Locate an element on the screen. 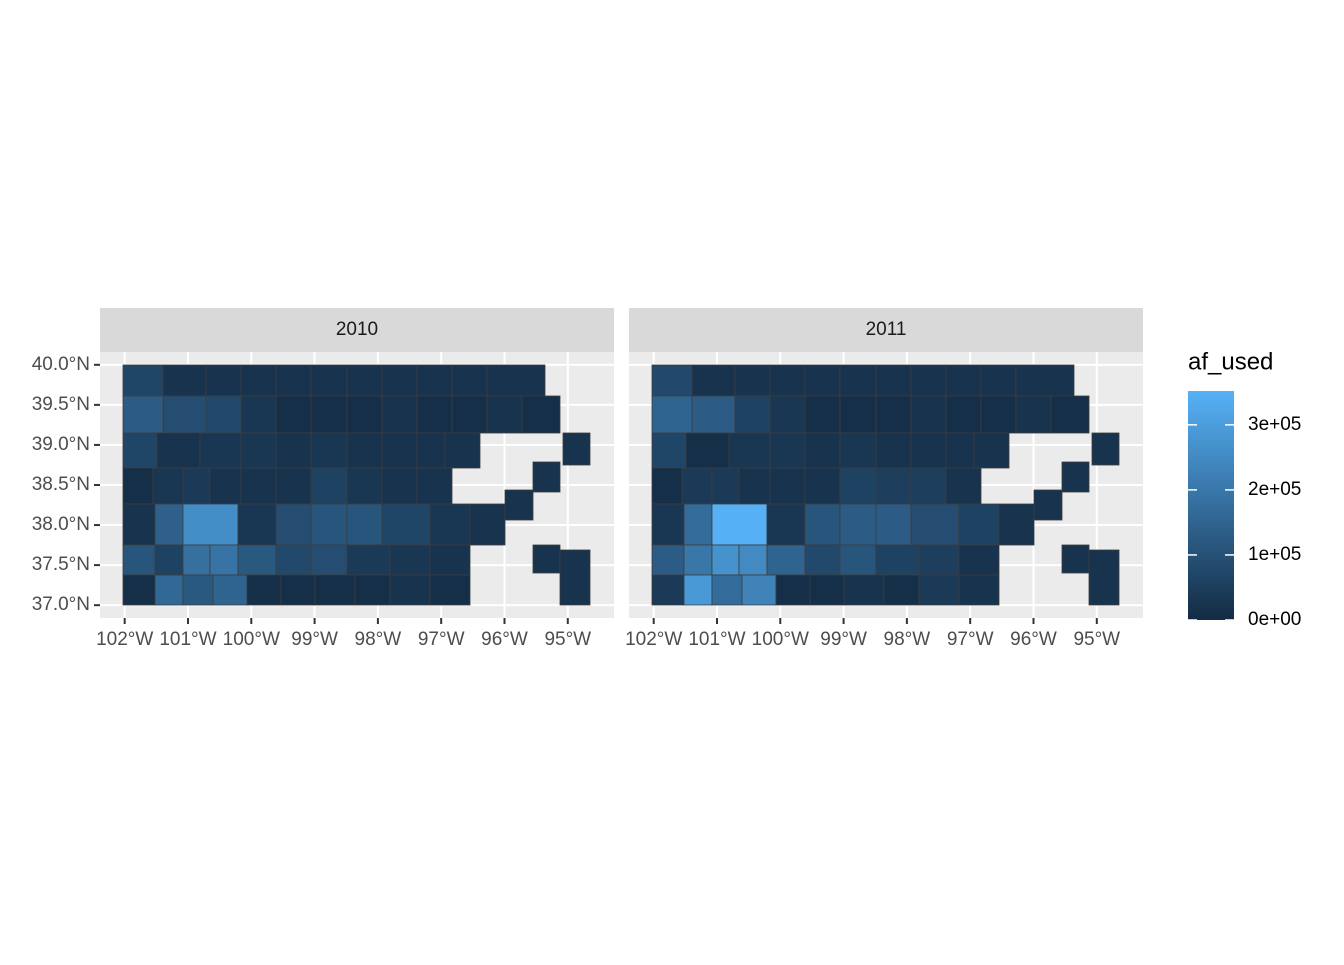 The width and height of the screenshot is (1344, 965). y-tick-label: 37.5°N is located at coordinates (61, 564).